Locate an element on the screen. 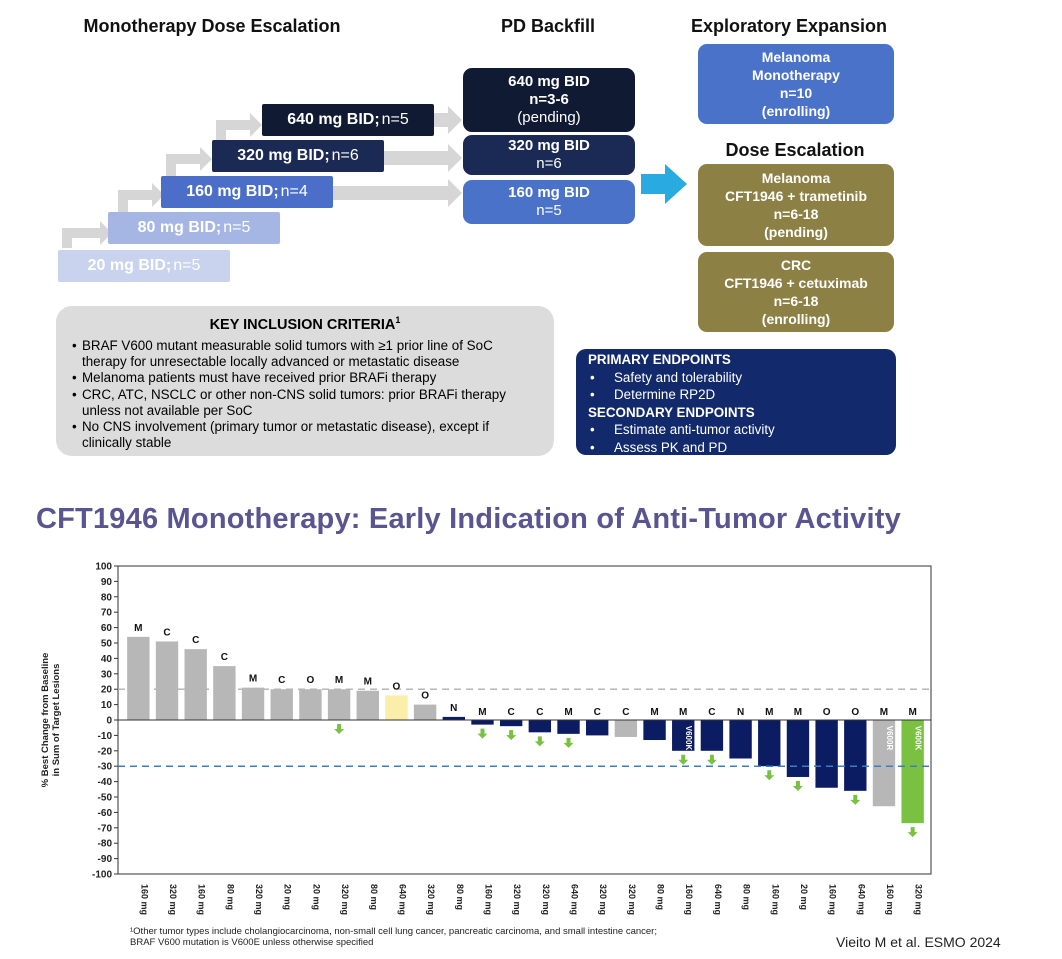 The width and height of the screenshot is (1062, 959). secondary-endpoint-item: Estimate anti-tumor activity is located at coordinates (736, 430).